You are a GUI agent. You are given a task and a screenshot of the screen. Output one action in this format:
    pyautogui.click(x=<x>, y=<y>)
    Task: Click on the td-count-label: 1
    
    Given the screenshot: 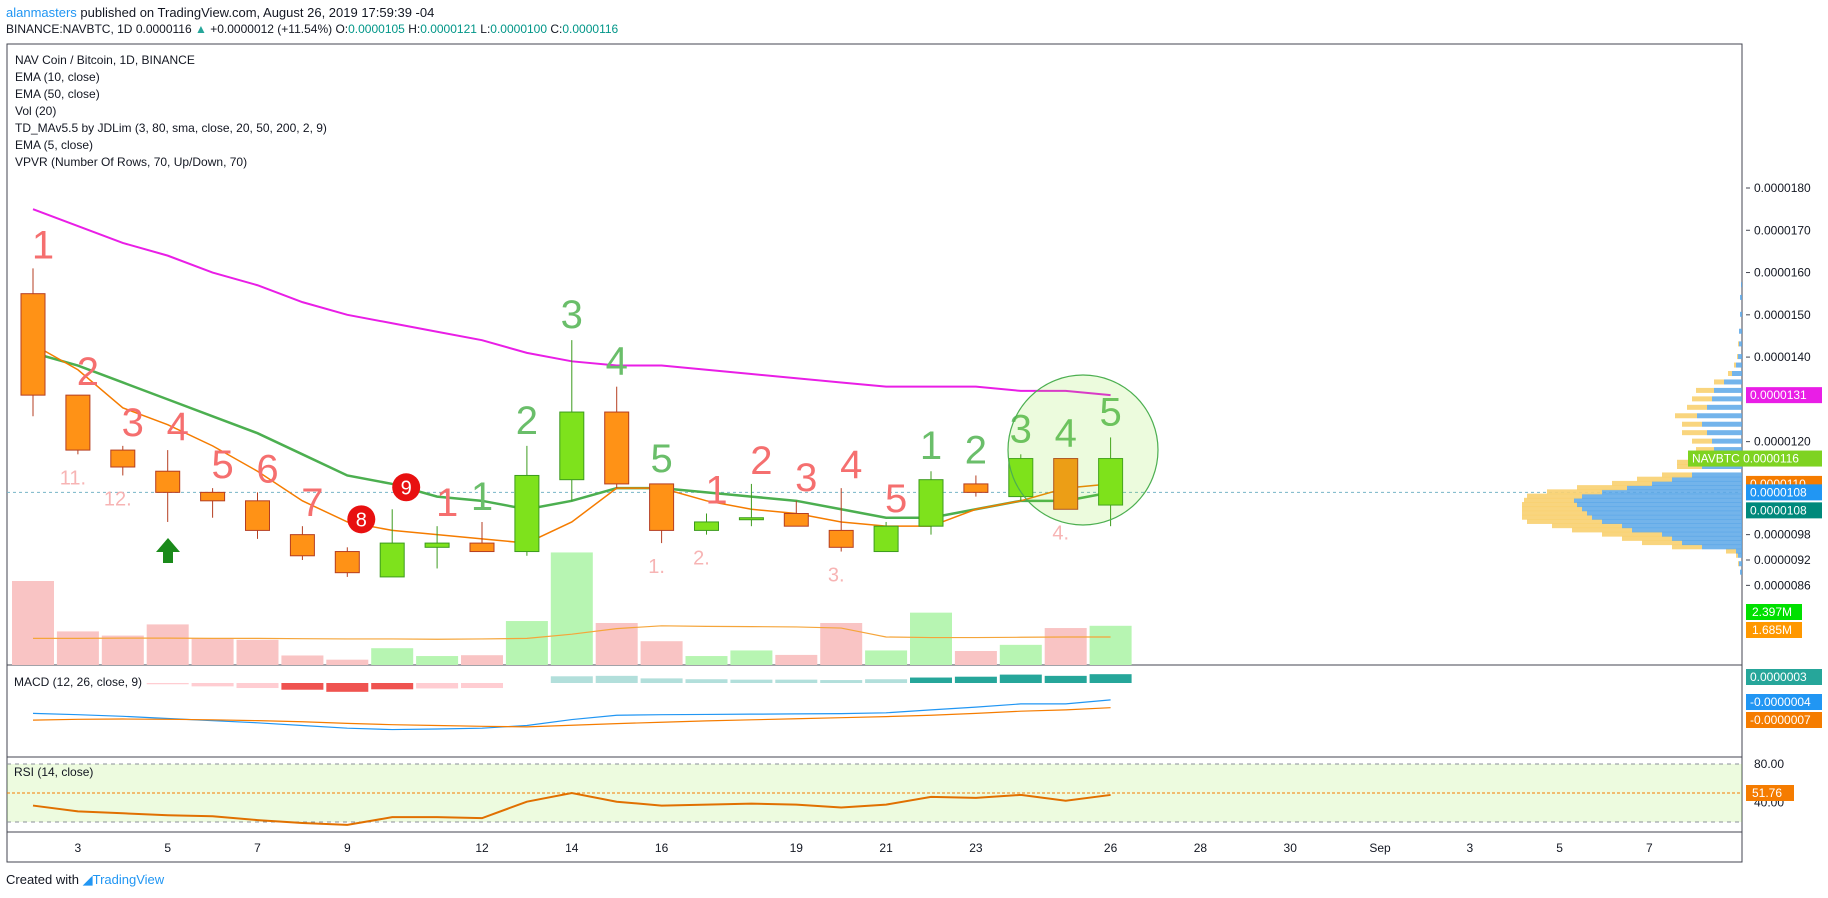 What is the action you would take?
    pyautogui.click(x=43, y=245)
    